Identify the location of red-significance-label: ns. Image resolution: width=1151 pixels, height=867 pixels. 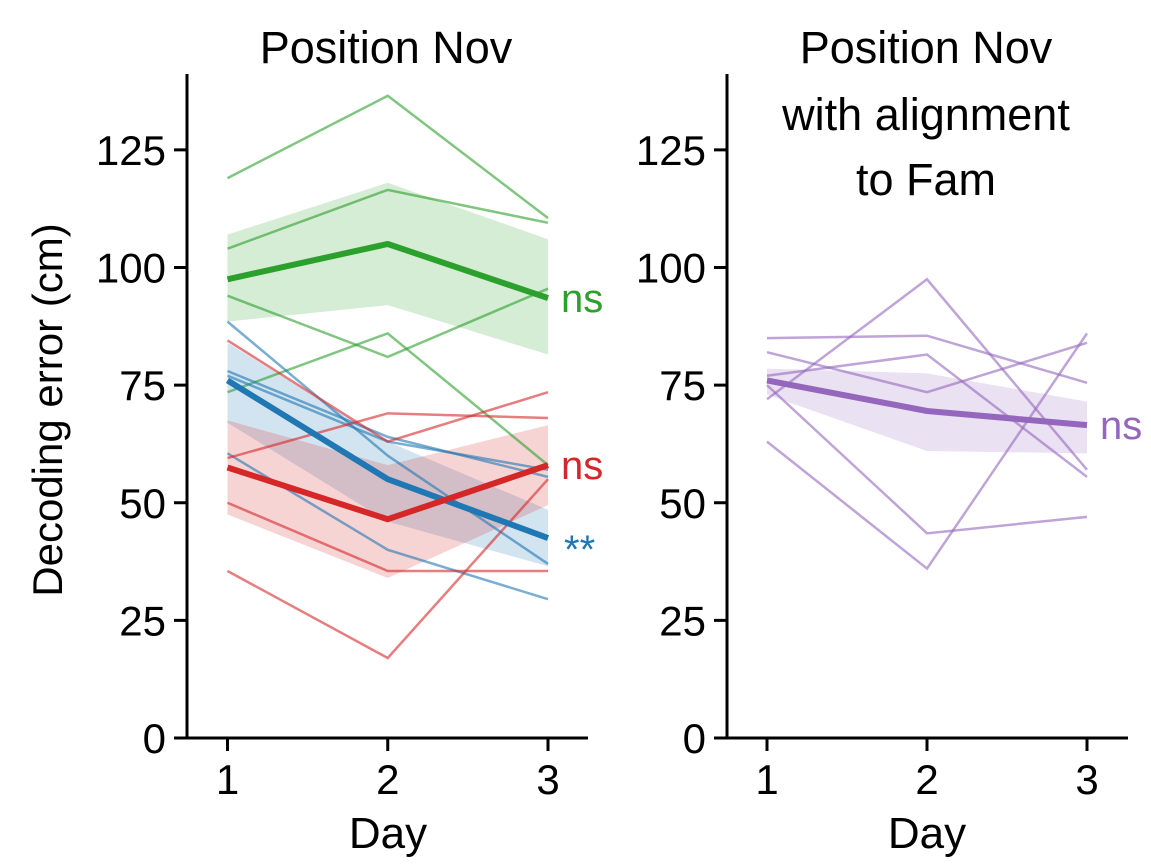
(582, 466).